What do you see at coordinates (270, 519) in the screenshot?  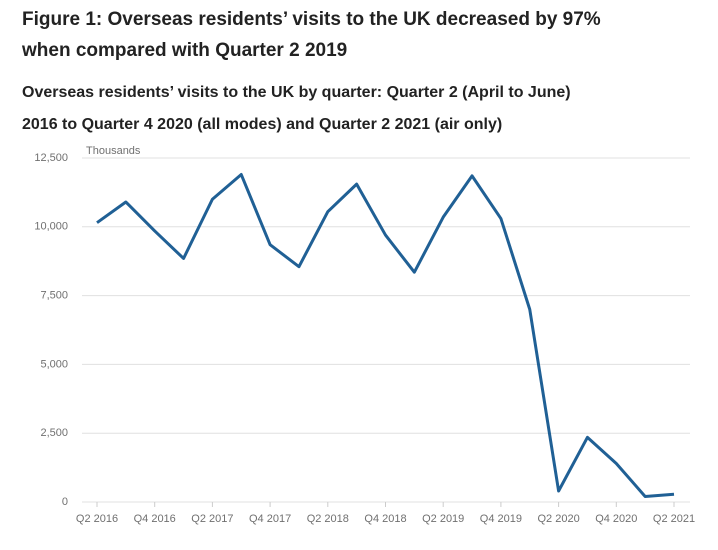 I see `x-tick-label: Q4 2017` at bounding box center [270, 519].